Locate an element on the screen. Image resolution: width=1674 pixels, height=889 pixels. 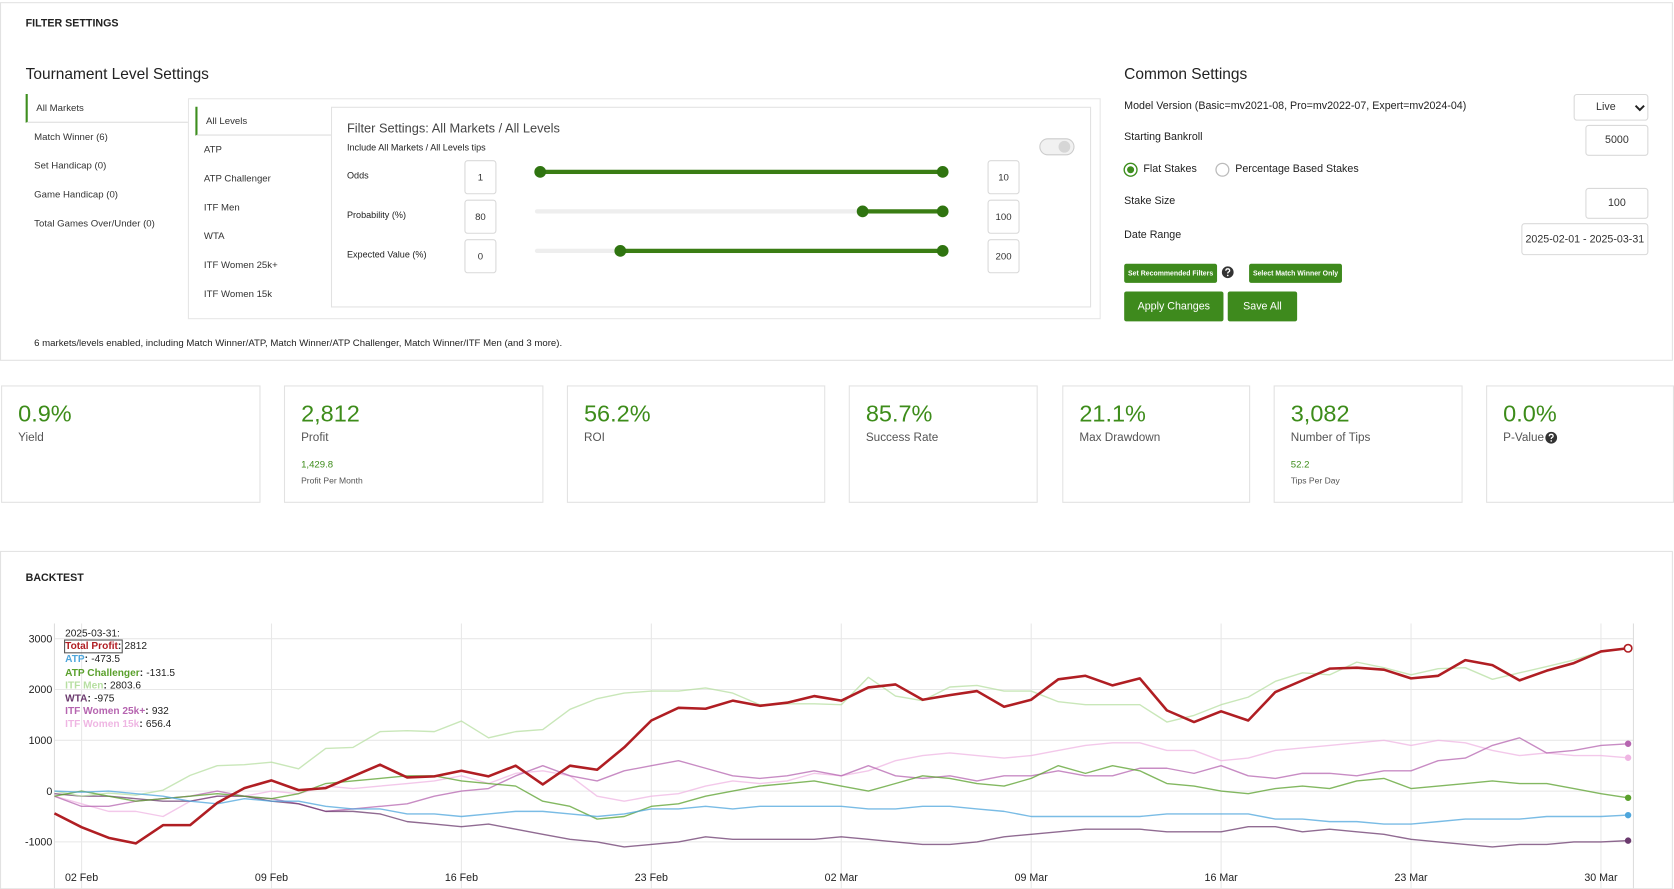
market-tab: Set Handicap (0) is located at coordinates (70, 165).